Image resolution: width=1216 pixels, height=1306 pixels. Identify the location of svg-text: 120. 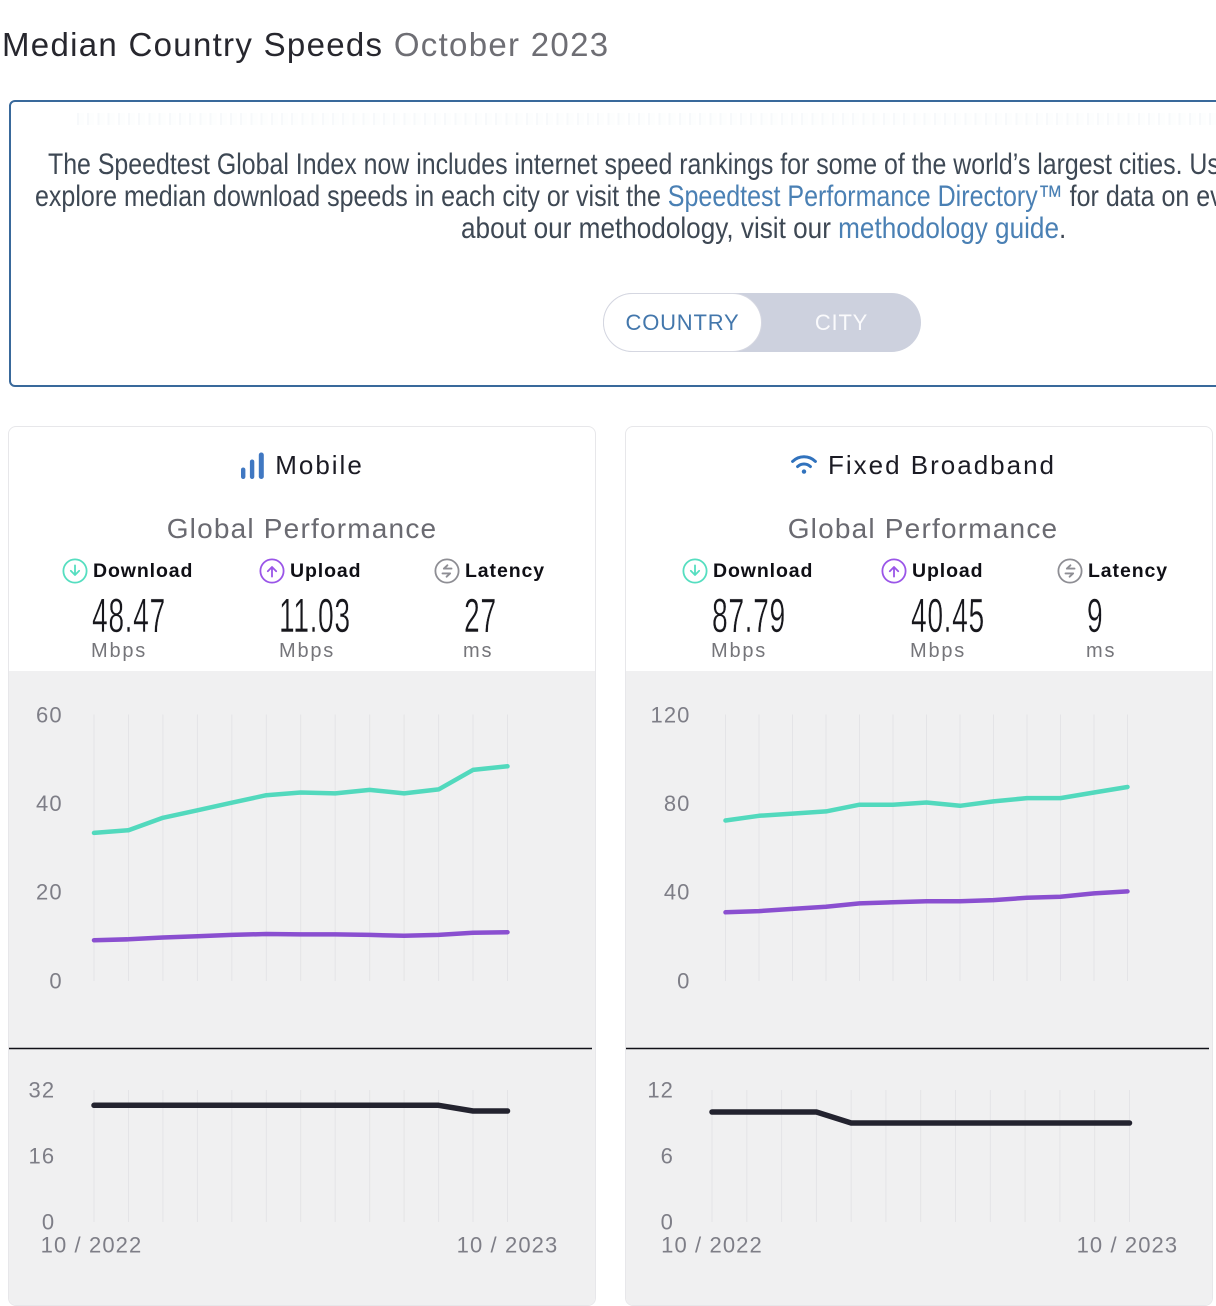
(670, 714).